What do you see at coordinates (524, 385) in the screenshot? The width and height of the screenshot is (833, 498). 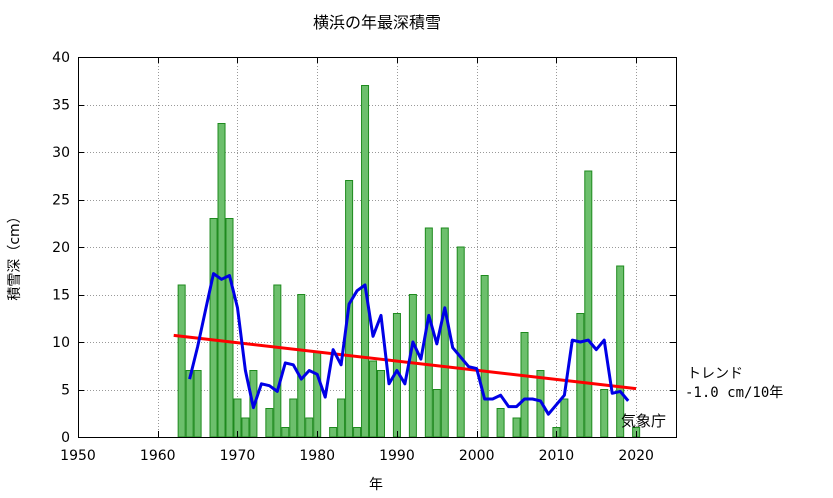 I see `bar-2006` at bounding box center [524, 385].